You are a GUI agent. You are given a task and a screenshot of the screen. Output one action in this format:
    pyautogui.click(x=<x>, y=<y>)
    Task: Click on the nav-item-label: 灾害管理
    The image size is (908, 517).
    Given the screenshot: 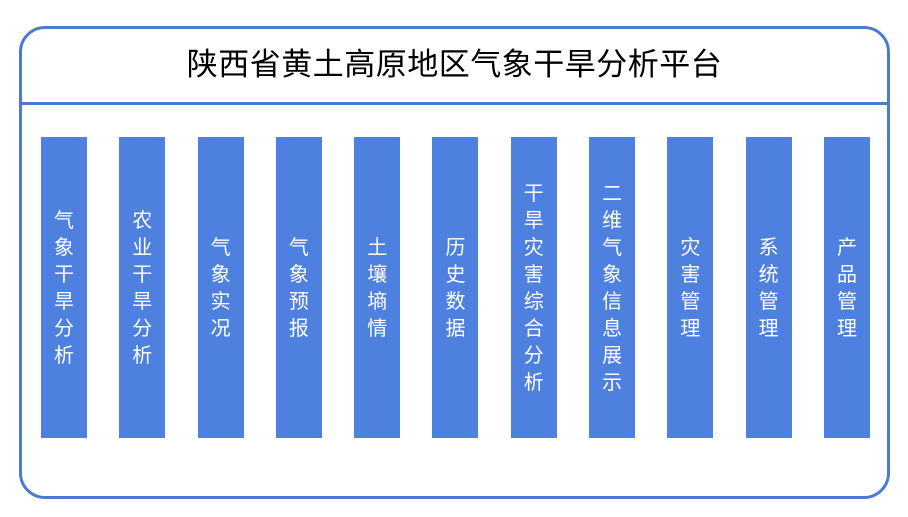 What is the action you would take?
    pyautogui.click(x=690, y=287)
    